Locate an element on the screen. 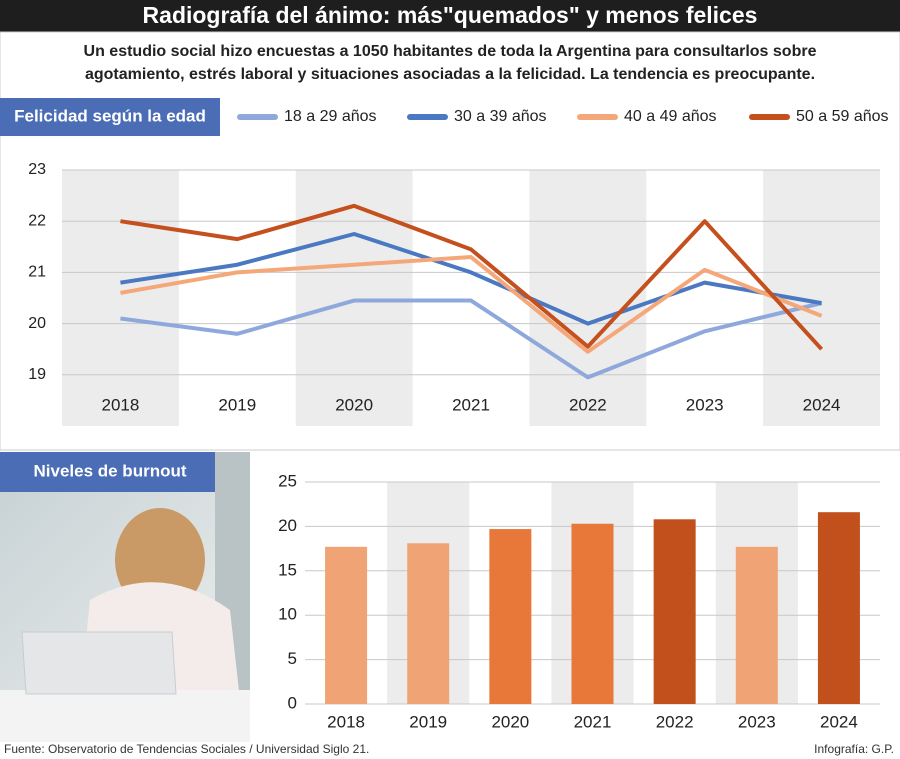  photo-laptop is located at coordinates (99, 663).